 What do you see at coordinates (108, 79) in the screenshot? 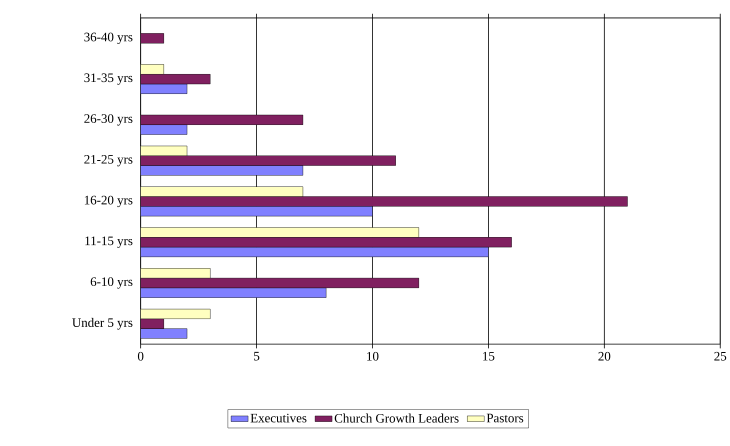
I see `y-tick-label: 31-35 yrs` at bounding box center [108, 79].